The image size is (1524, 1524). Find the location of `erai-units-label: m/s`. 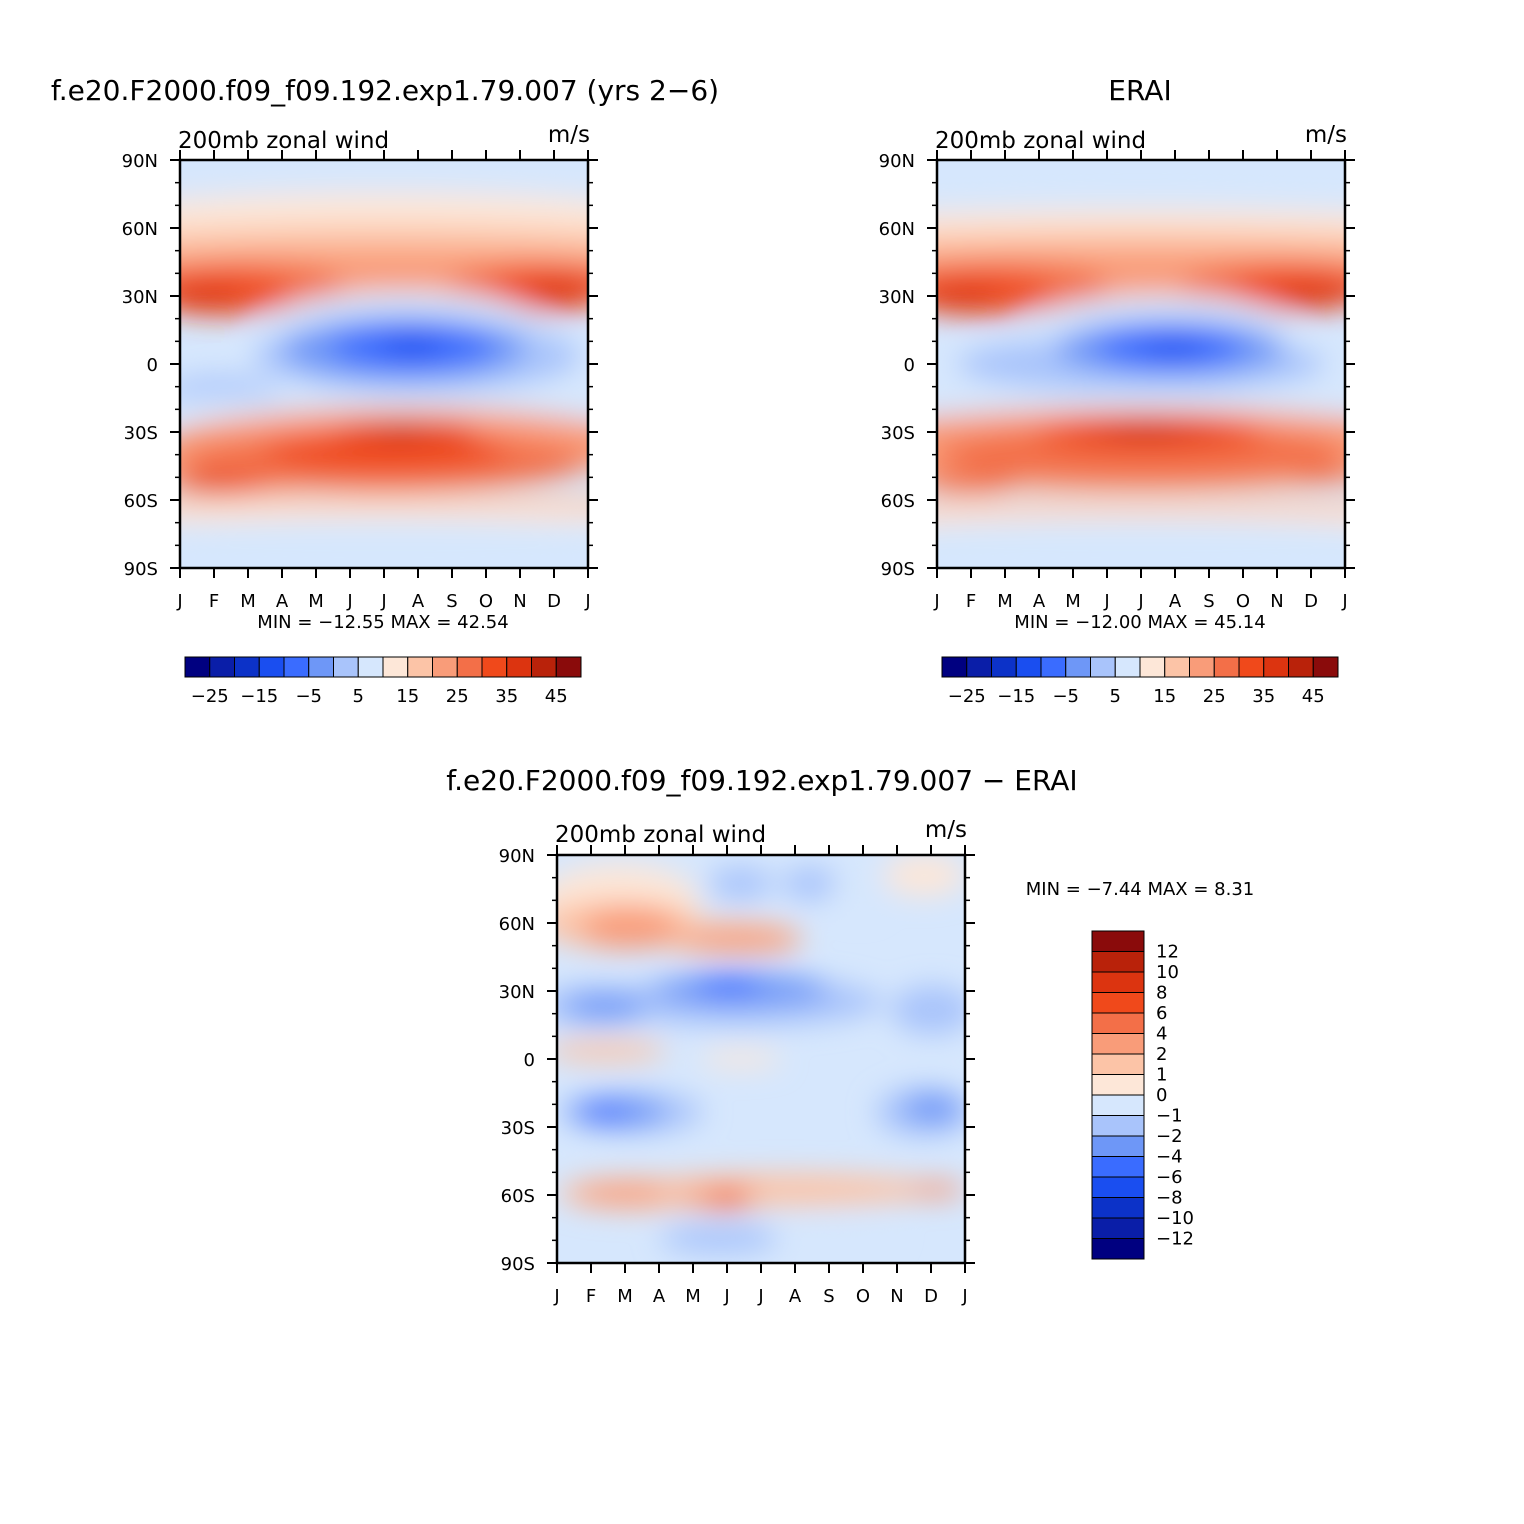

erai-units-label: m/s is located at coordinates (1326, 135).